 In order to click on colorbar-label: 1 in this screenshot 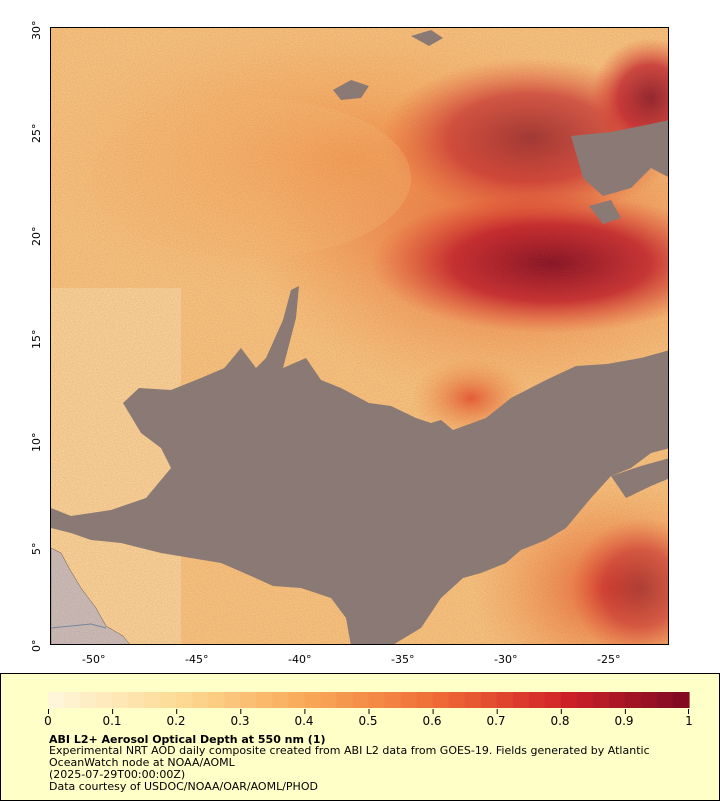, I will do `click(689, 721)`.